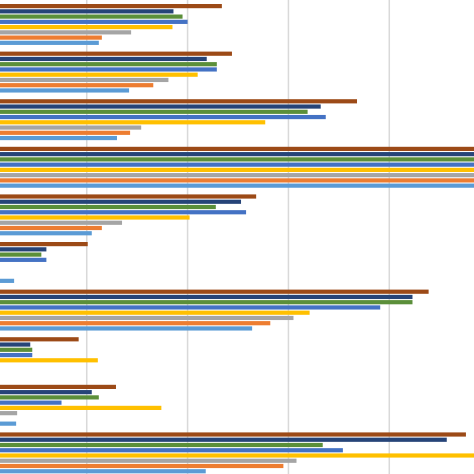  What do you see at coordinates (51, 228) in the screenshot?
I see `bar-cat4-series6` at bounding box center [51, 228].